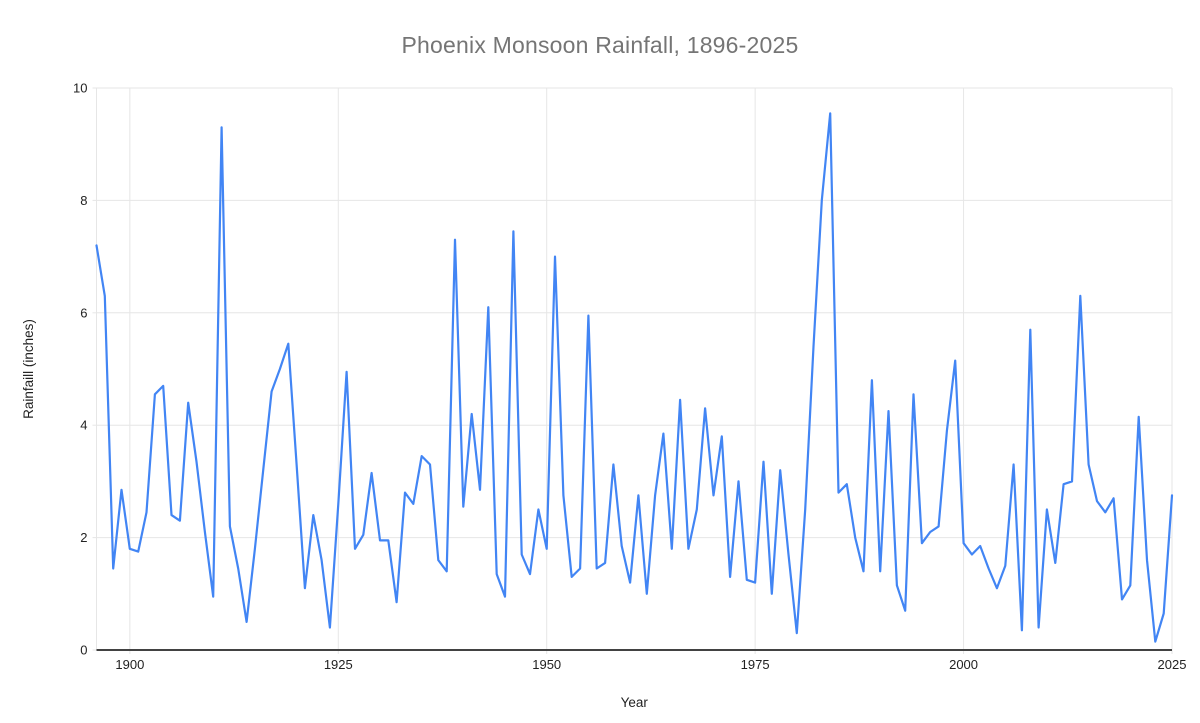  Describe the element at coordinates (755, 664) in the screenshot. I see `x-tick-label: 1975` at that location.